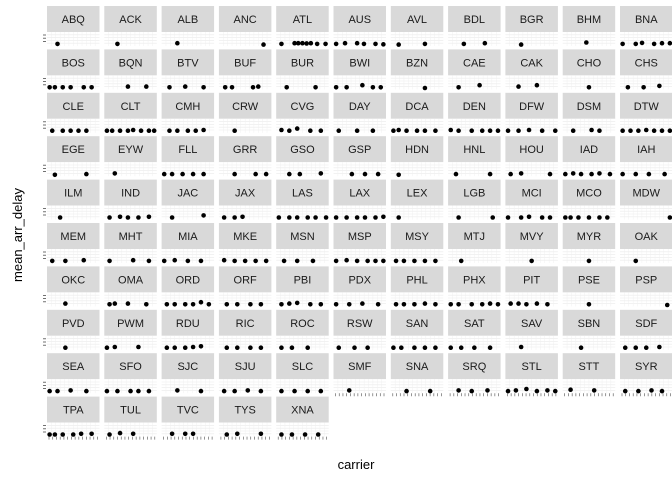 This screenshot has height=480, width=672. What do you see at coordinates (589, 194) in the screenshot?
I see `facet-label: MCO` at bounding box center [589, 194].